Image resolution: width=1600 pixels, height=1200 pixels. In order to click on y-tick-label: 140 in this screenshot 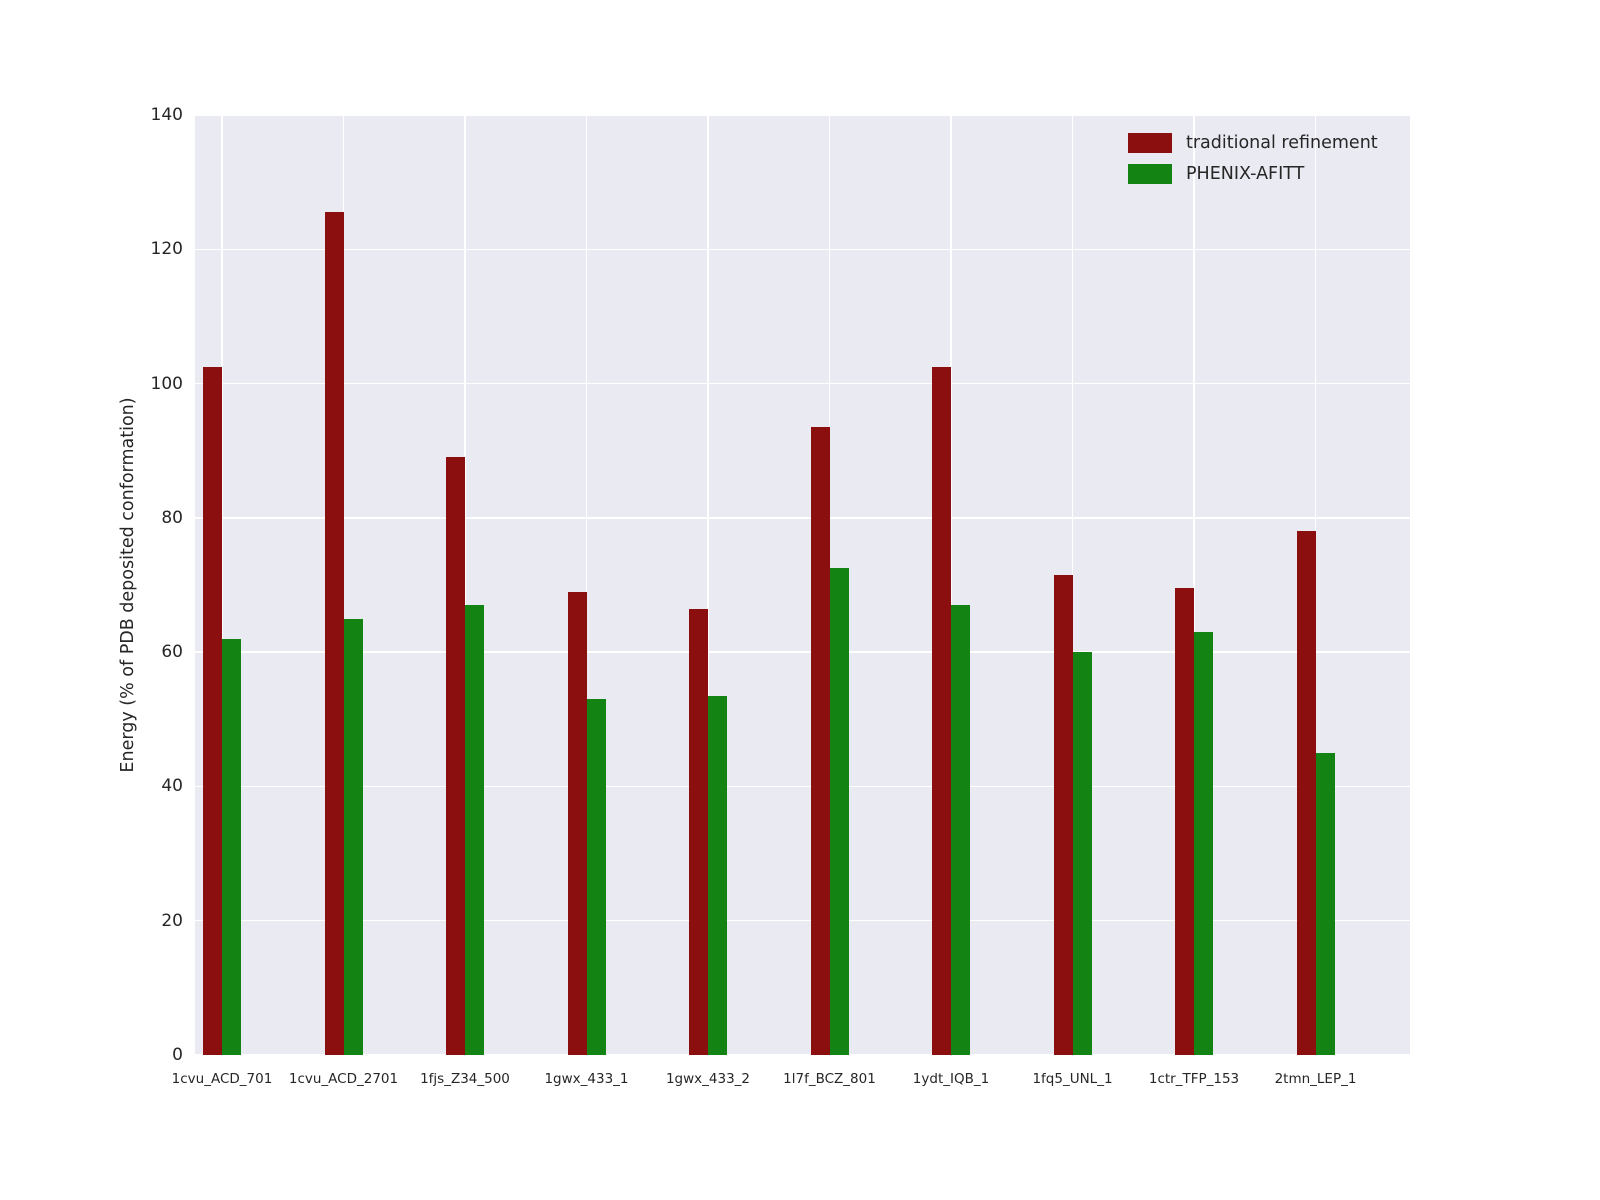, I will do `click(166, 115)`.